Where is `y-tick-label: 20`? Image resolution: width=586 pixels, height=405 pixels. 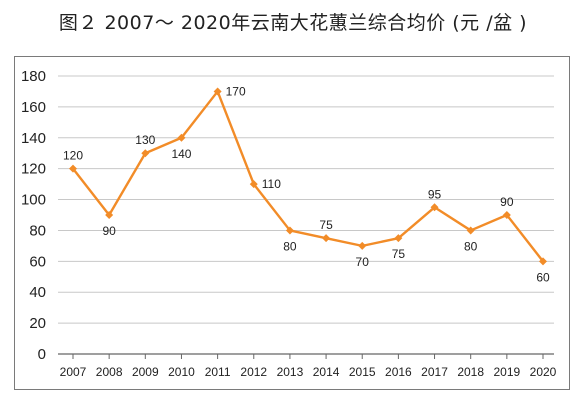
y-tick-label: 20 is located at coordinates (37, 323).